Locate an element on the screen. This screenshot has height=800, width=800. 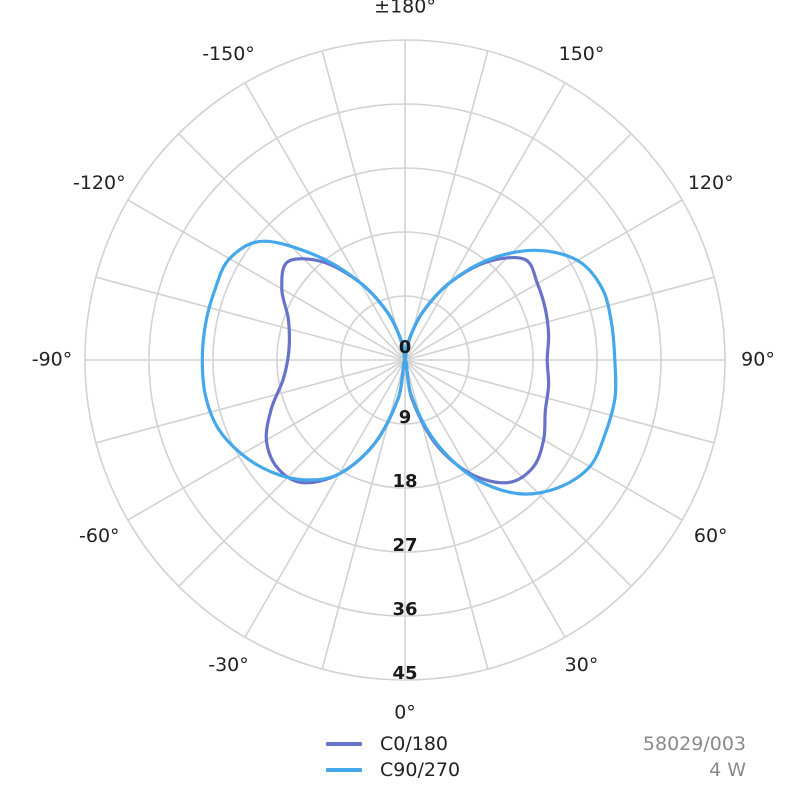
legend-label-c90-270: C90/270 is located at coordinates (420, 770).